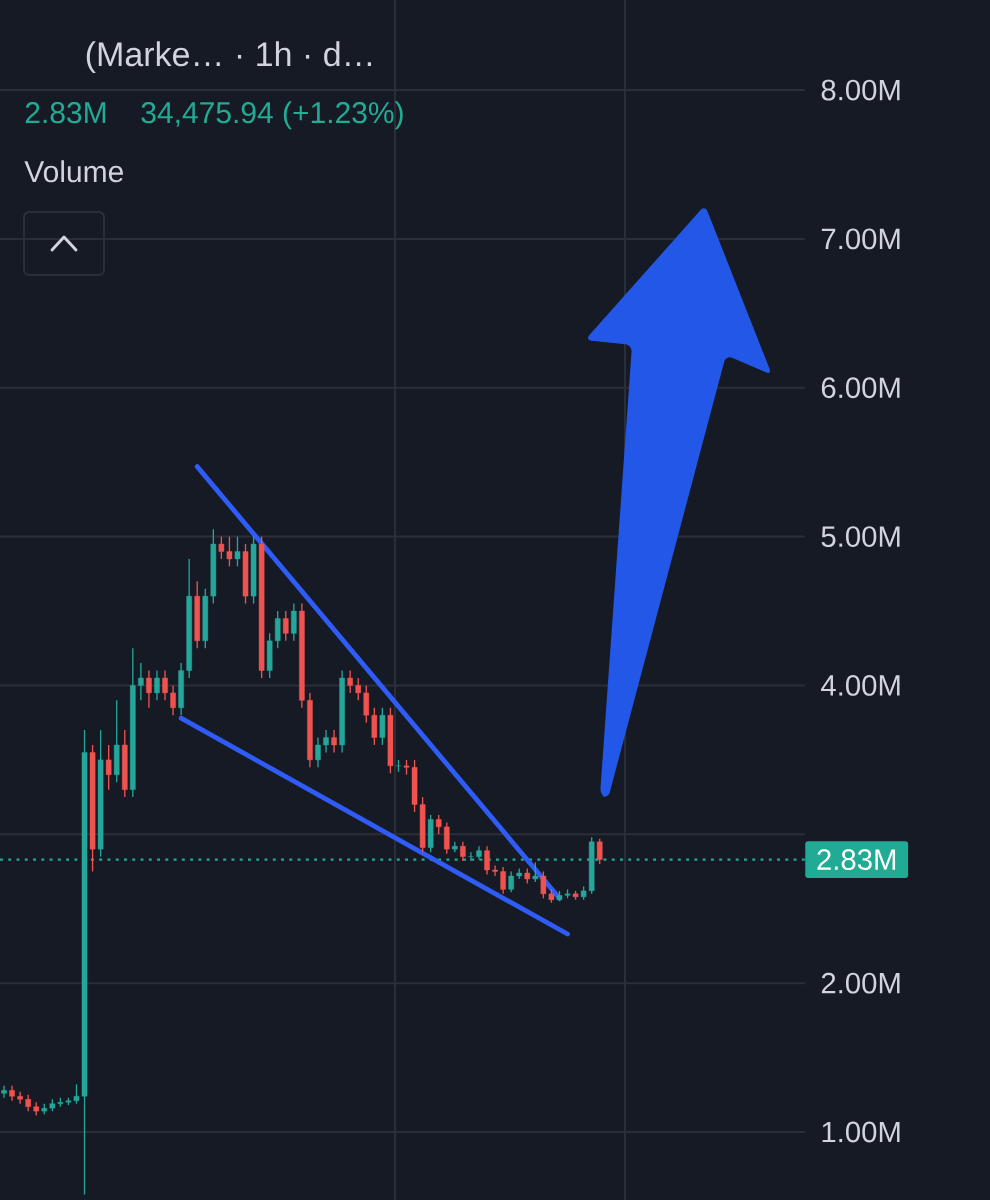 The height and width of the screenshot is (1200, 990). I want to click on y-tick-label: 4.00M, so click(860, 685).